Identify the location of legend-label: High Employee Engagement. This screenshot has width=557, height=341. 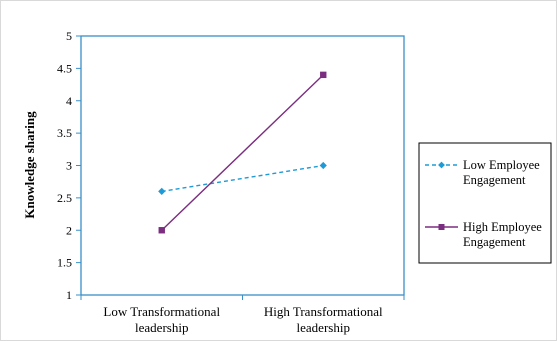
(502, 234).